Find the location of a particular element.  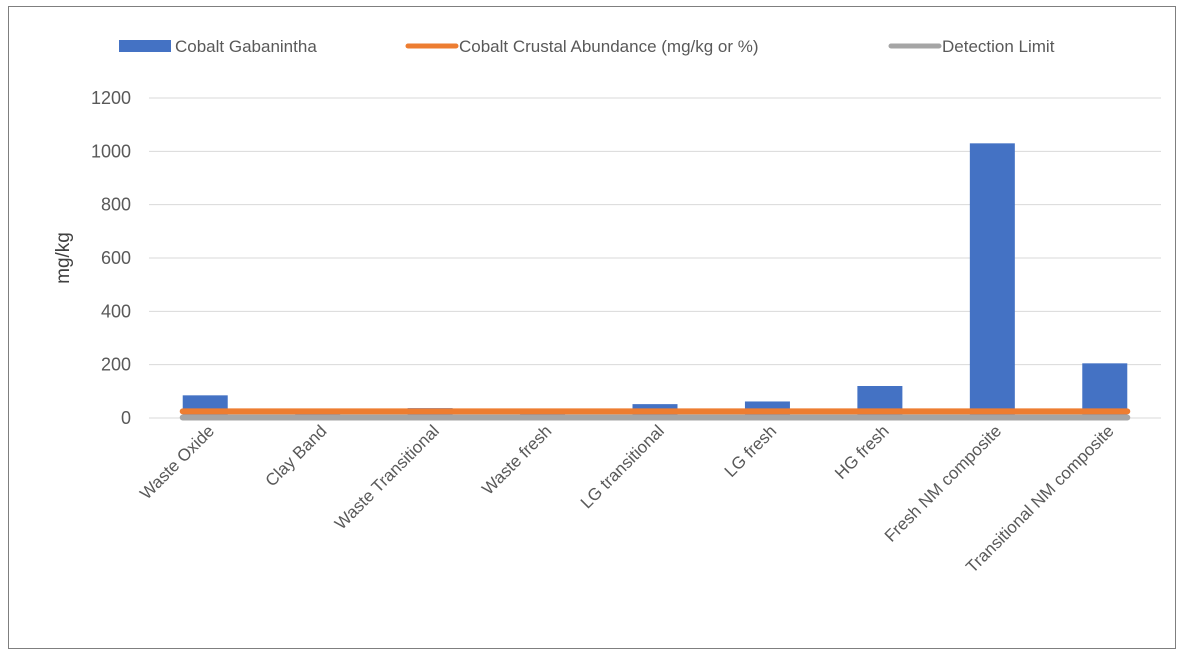

legend-swatch is located at coordinates (145, 46).